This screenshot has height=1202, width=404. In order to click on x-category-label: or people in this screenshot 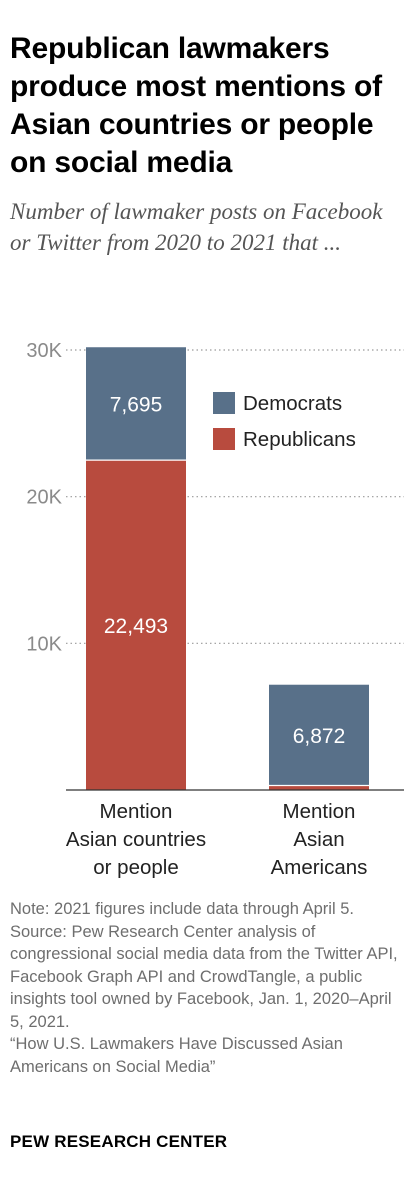, I will do `click(135, 867)`.